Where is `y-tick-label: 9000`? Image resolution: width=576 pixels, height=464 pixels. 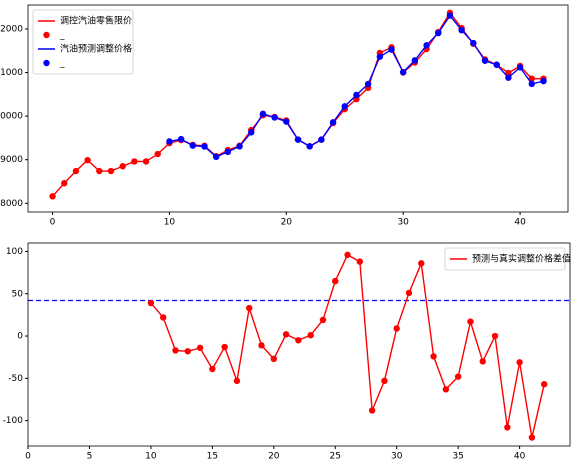 y-tick-label: 9000 is located at coordinates (11, 160).